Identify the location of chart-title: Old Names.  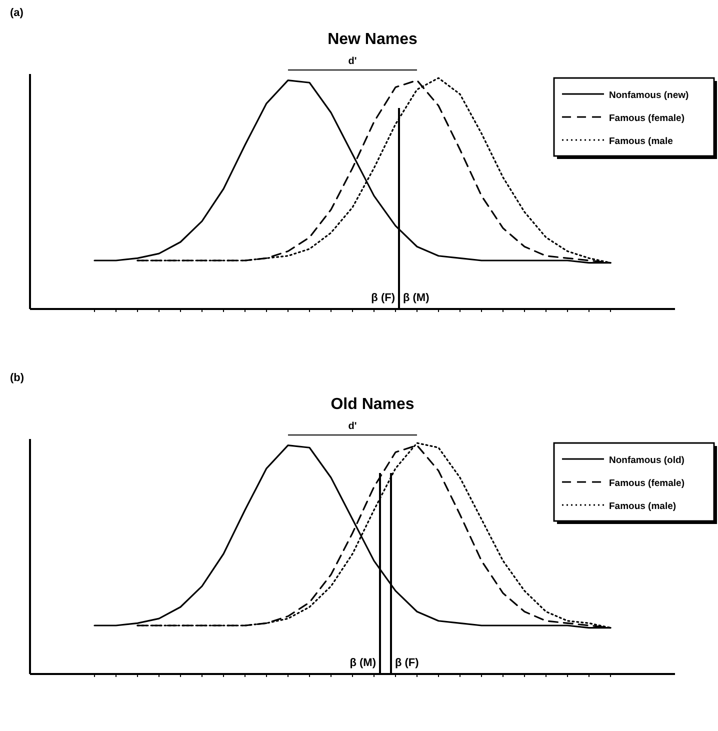
(372, 404).